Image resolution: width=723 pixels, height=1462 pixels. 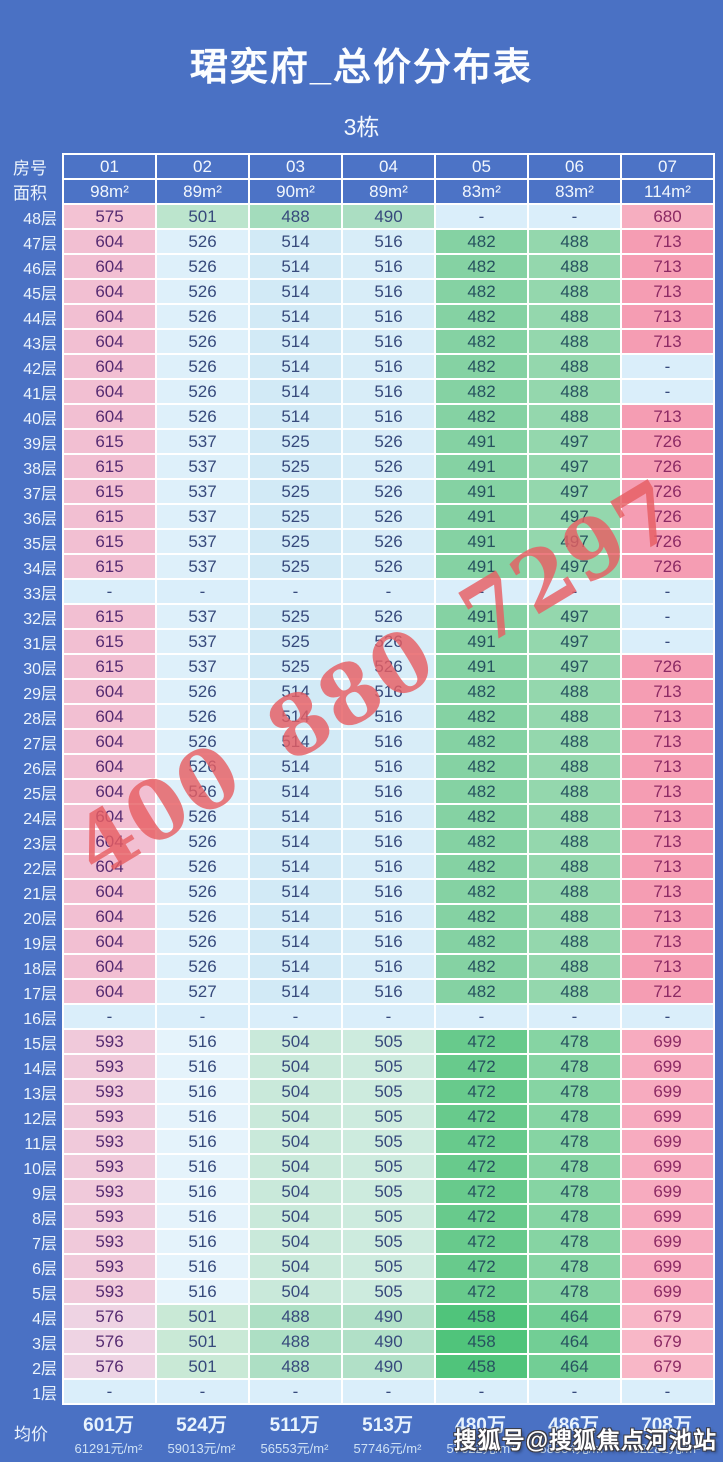 I want to click on floor-label: 33层, so click(x=40, y=594).